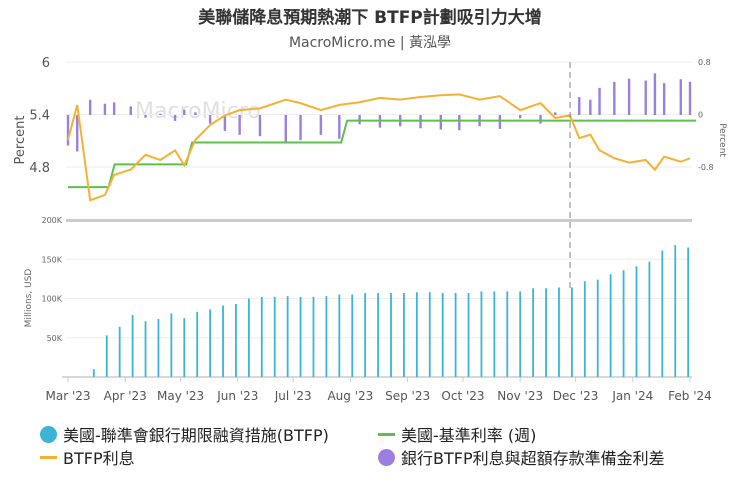 Image resolution: width=740 pixels, height=482 pixels. What do you see at coordinates (55, 338) in the screenshot?
I see `y-tick-label: 50K` at bounding box center [55, 338].